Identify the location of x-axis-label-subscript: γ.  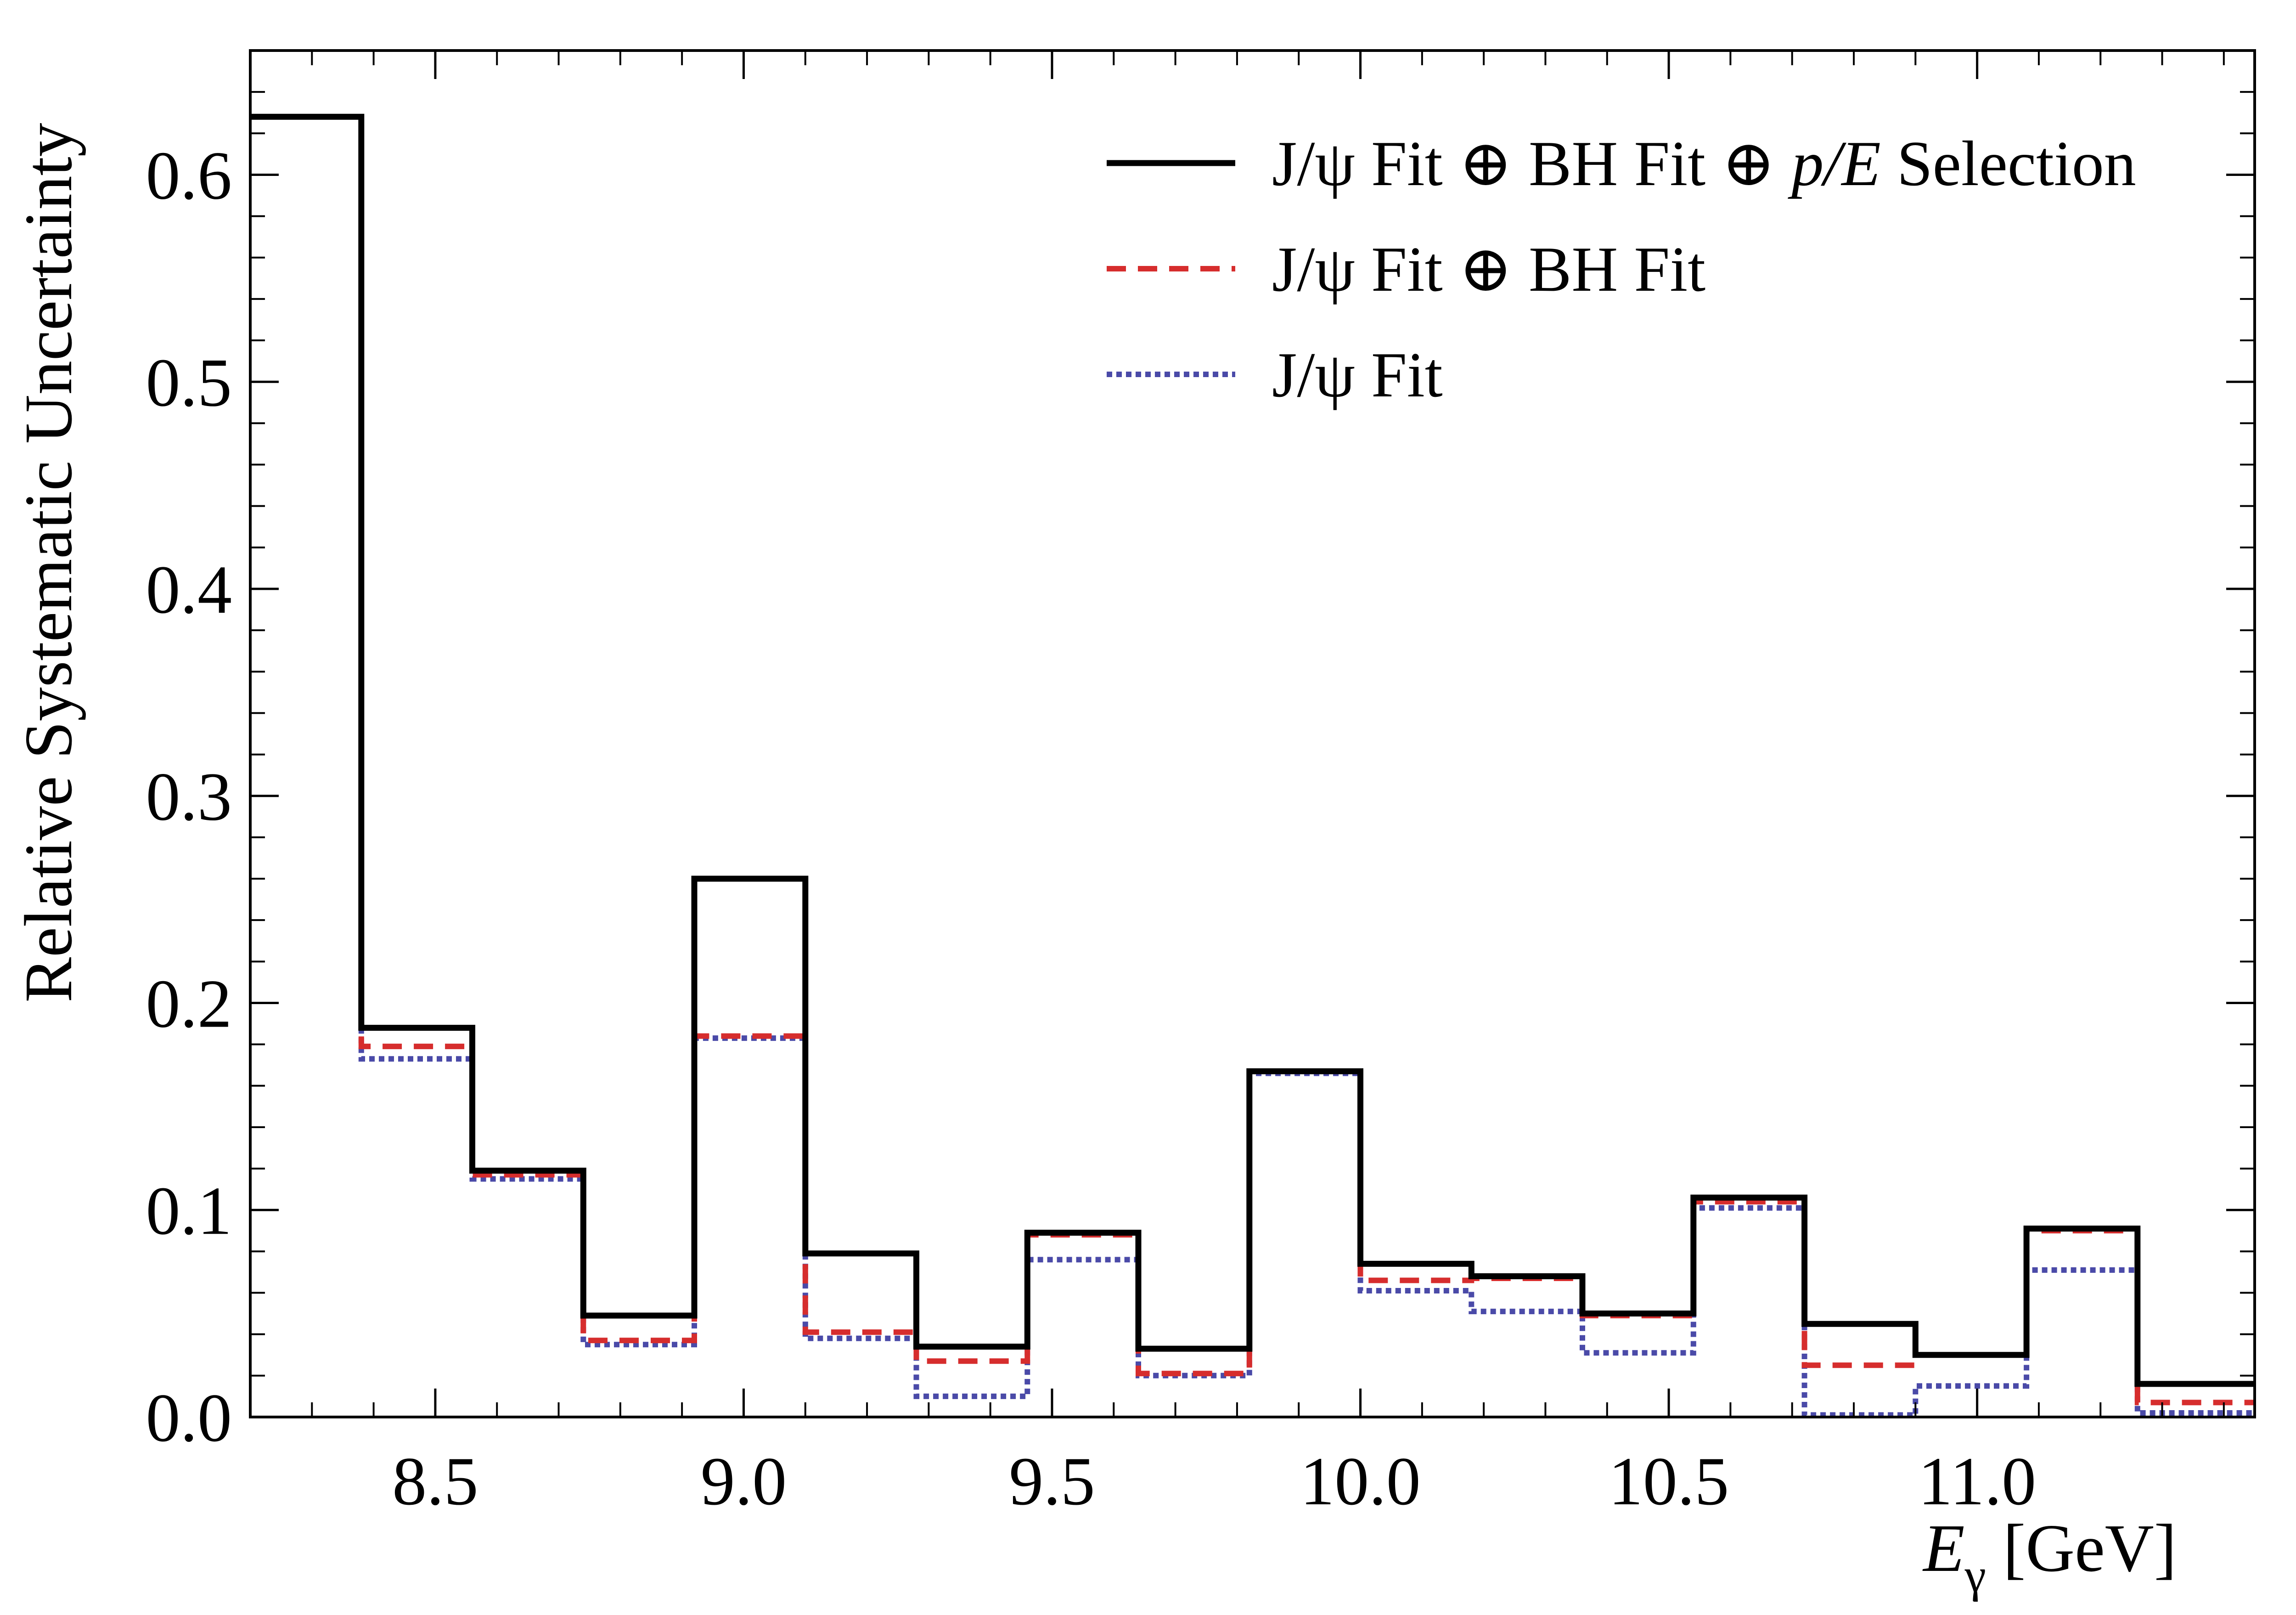
(1975, 1575).